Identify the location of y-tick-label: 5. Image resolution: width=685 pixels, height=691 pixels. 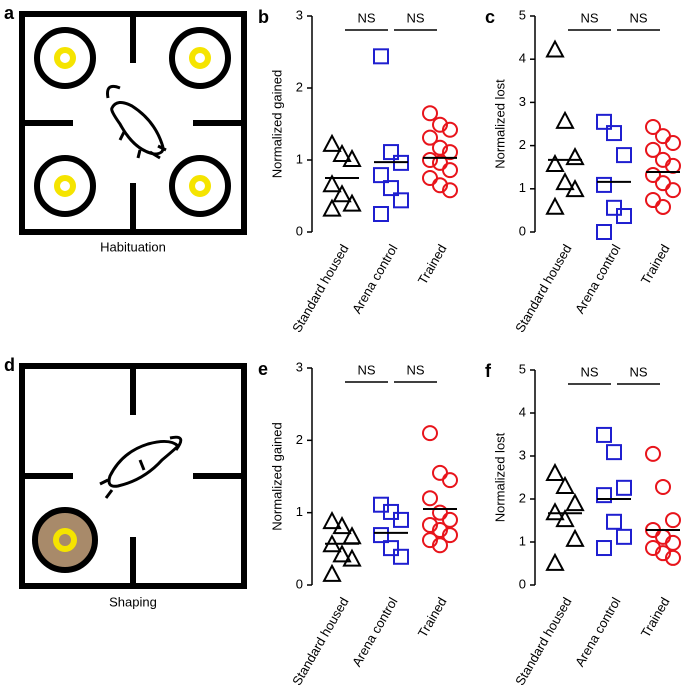
(522, 14).